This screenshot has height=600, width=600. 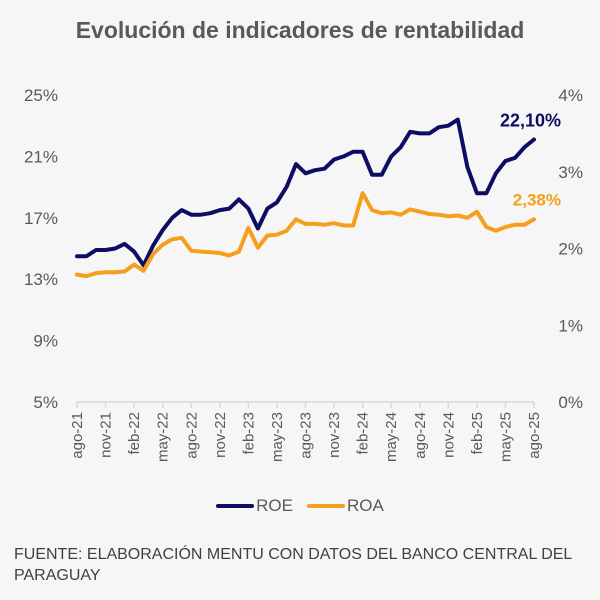 What do you see at coordinates (45, 341) in the screenshot?
I see `y-left-tick-label: 9%` at bounding box center [45, 341].